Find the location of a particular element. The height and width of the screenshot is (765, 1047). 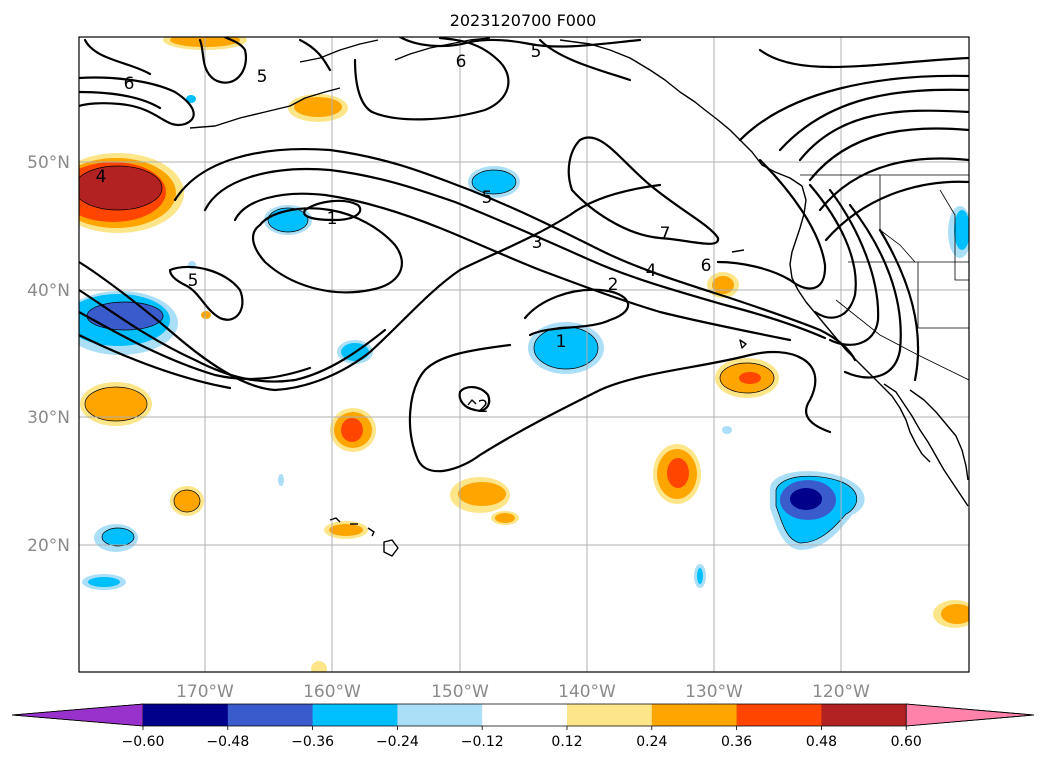

colorbar-tick-label: 0.24 is located at coordinates (651, 742).